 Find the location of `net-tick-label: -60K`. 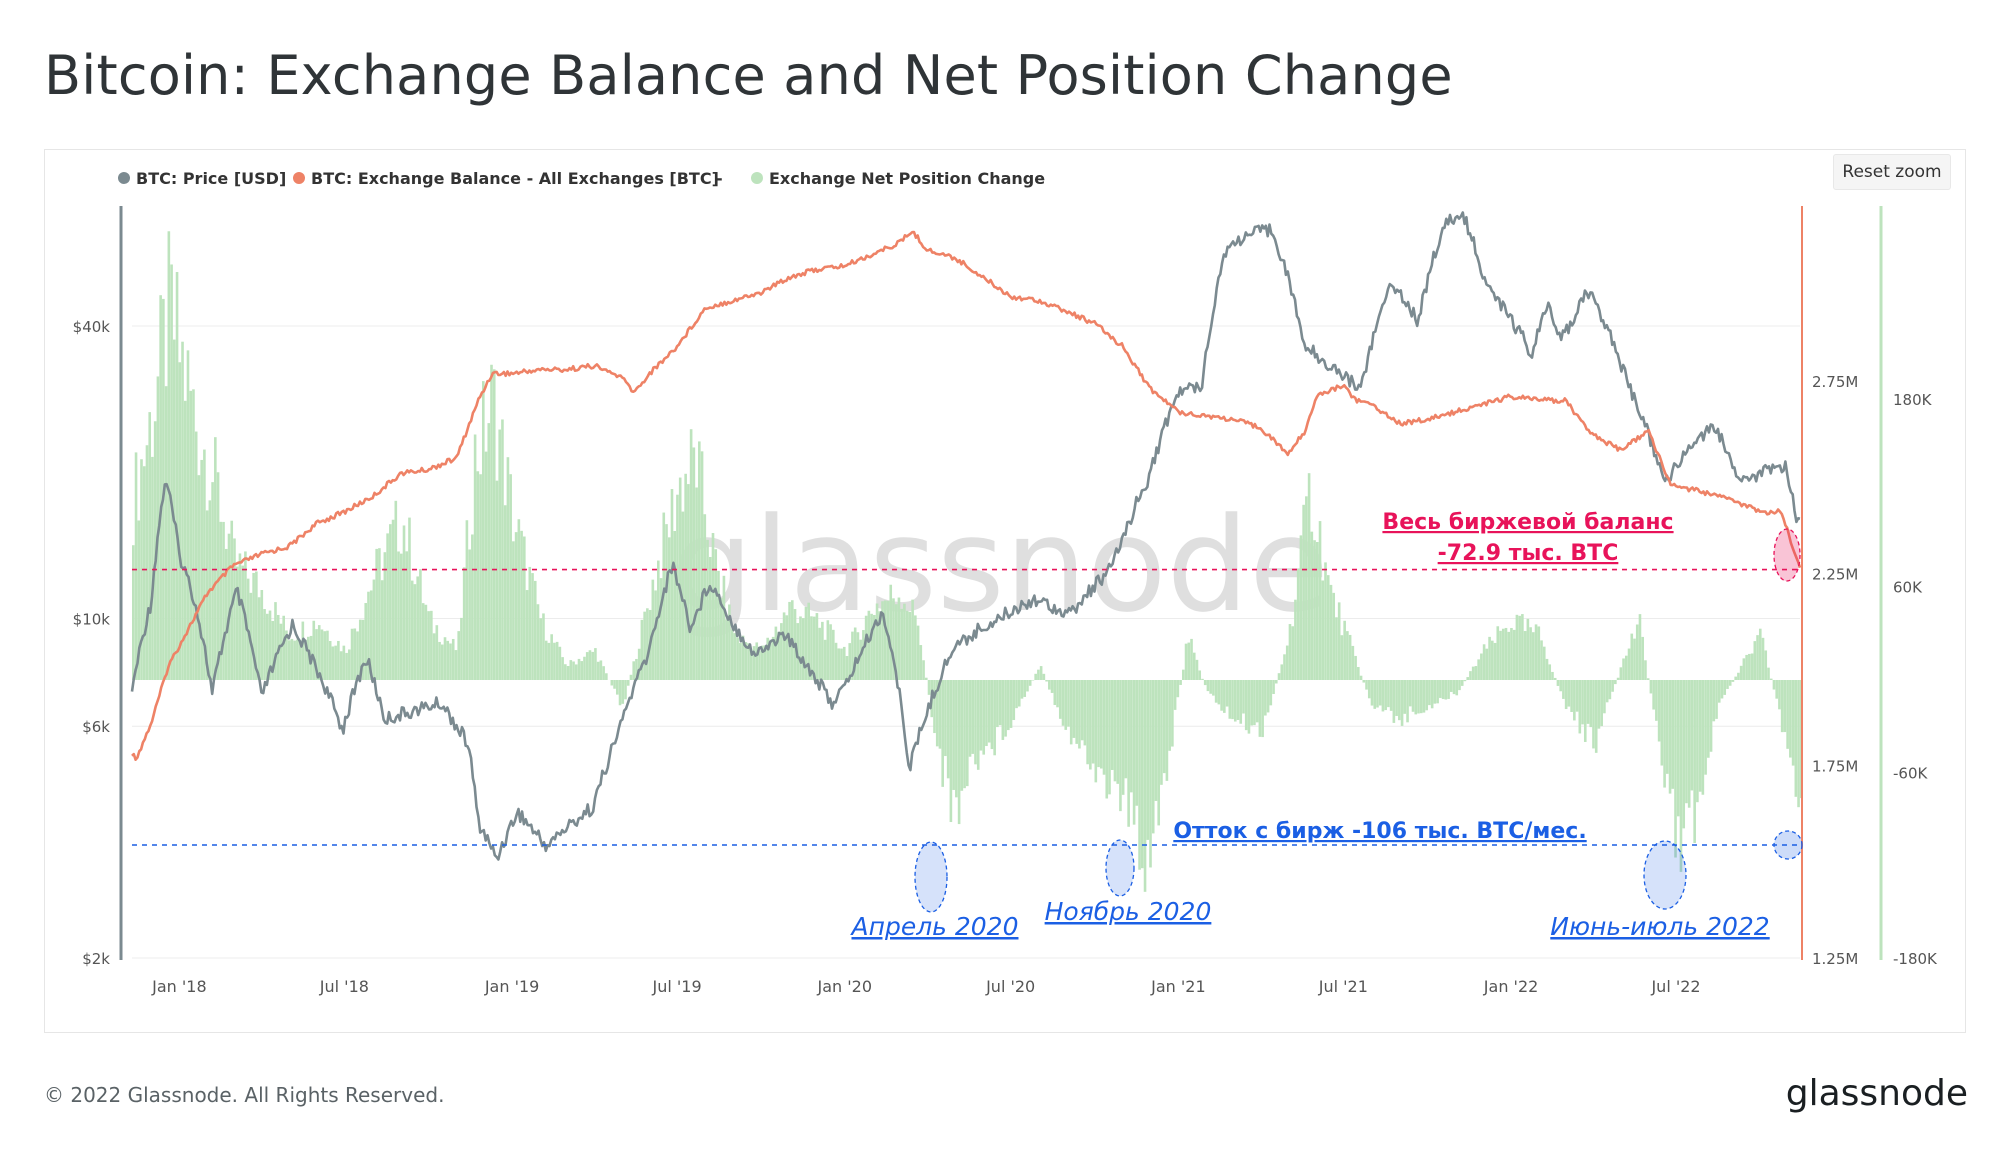

net-tick-label: -60K is located at coordinates (1910, 774).